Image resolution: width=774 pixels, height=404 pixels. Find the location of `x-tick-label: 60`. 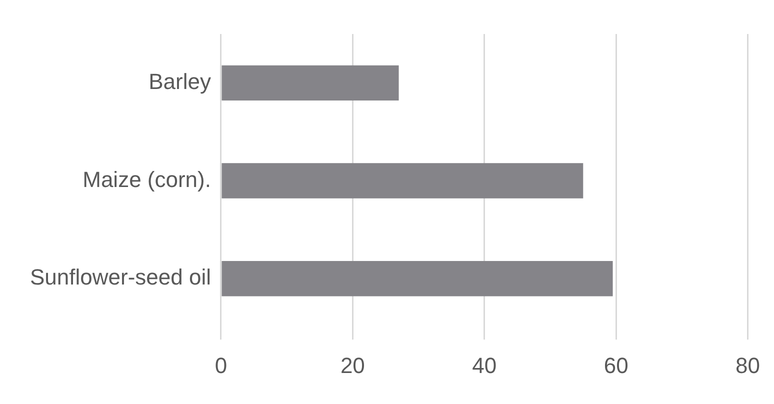

x-tick-label: 60 is located at coordinates (616, 365).